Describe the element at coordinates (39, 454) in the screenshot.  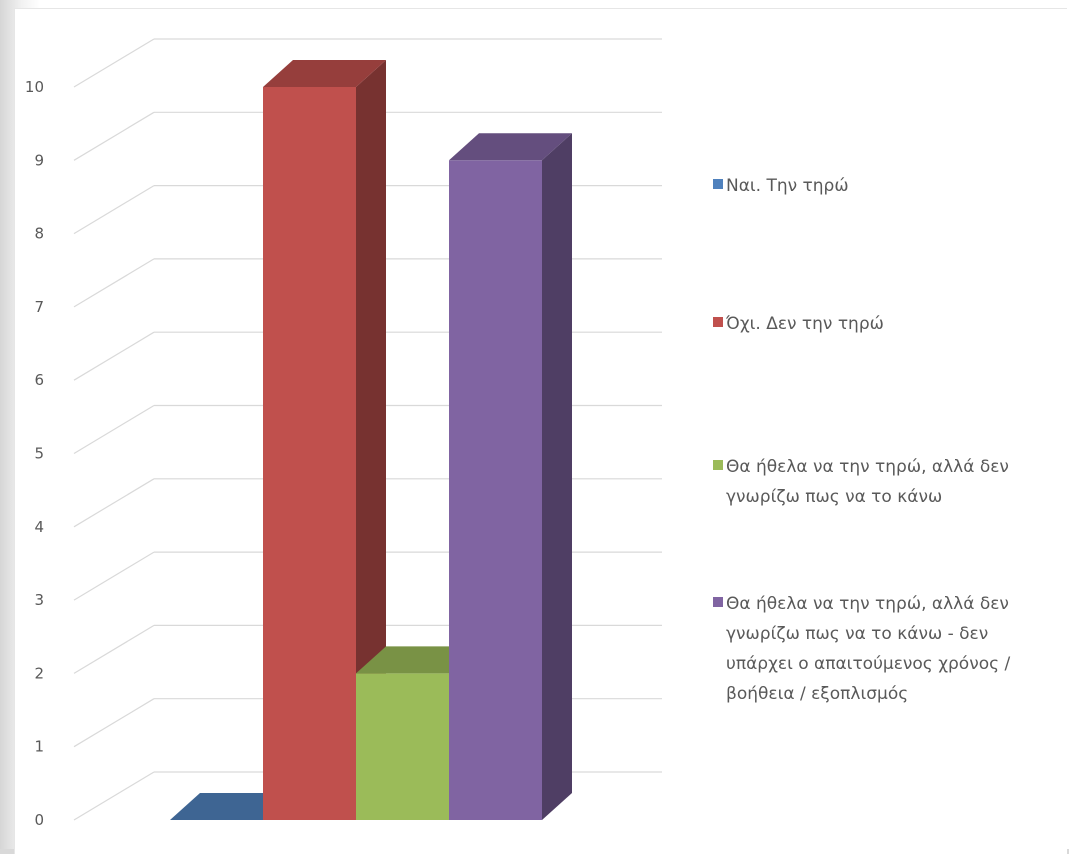
I see `y-tick-label: 5` at that location.